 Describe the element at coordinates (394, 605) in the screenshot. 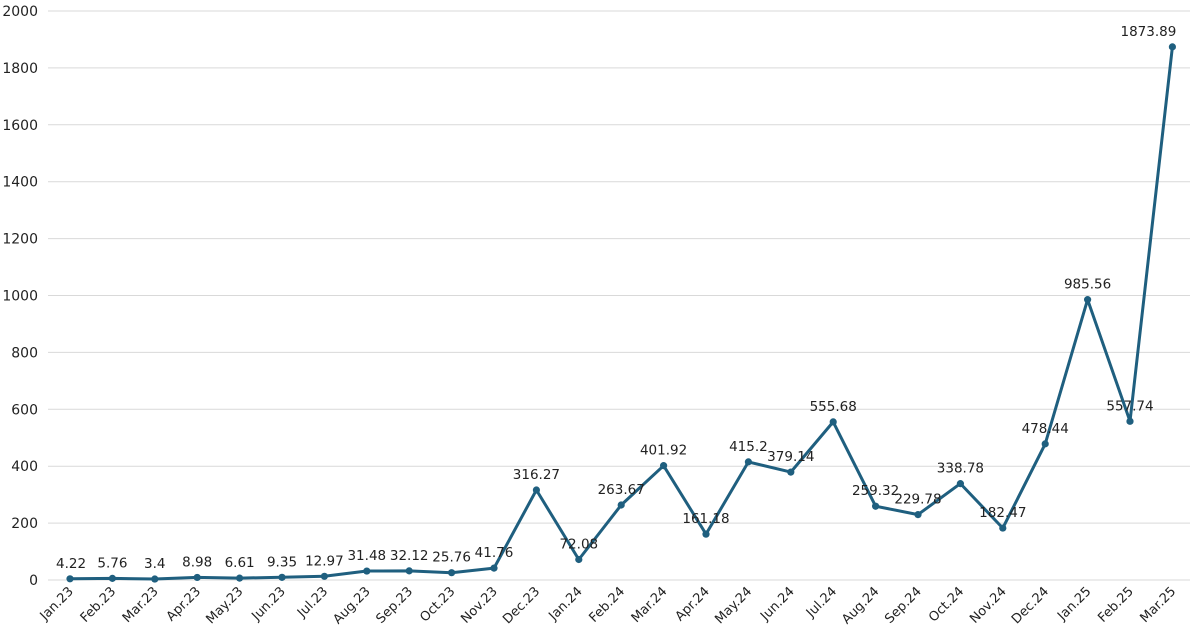

I see `x-tick-label: Sep.23` at that location.